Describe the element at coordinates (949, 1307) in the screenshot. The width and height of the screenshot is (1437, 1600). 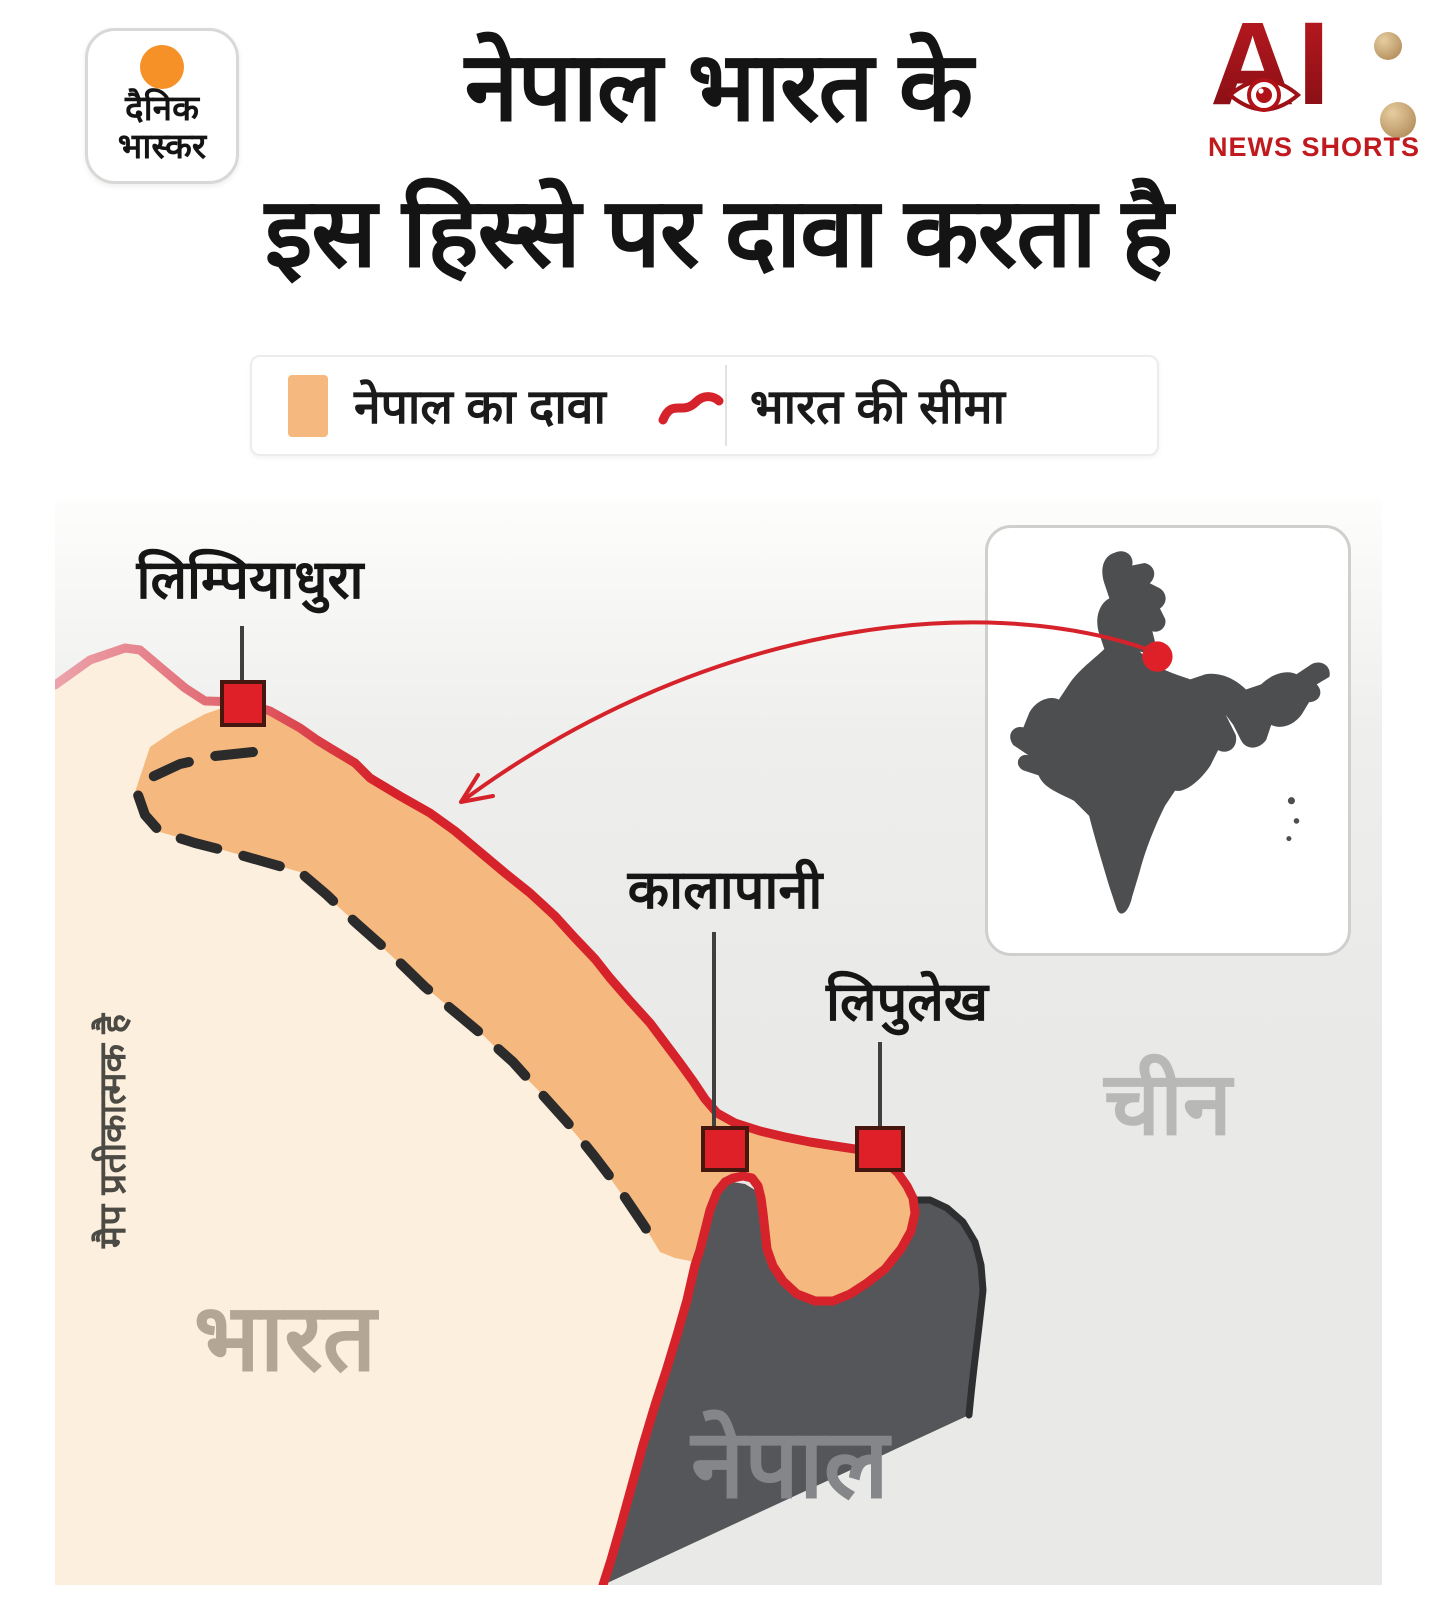
I see `nepal-china-boundary` at that location.